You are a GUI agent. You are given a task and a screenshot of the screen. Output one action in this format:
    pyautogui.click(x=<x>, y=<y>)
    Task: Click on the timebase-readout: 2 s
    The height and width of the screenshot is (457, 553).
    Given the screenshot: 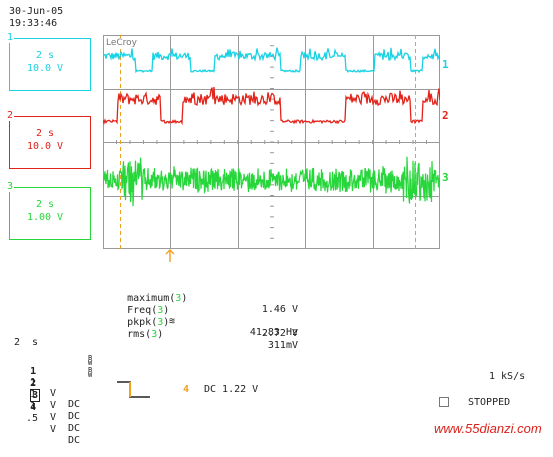 What is the action you would take?
    pyautogui.click(x=26, y=342)
    